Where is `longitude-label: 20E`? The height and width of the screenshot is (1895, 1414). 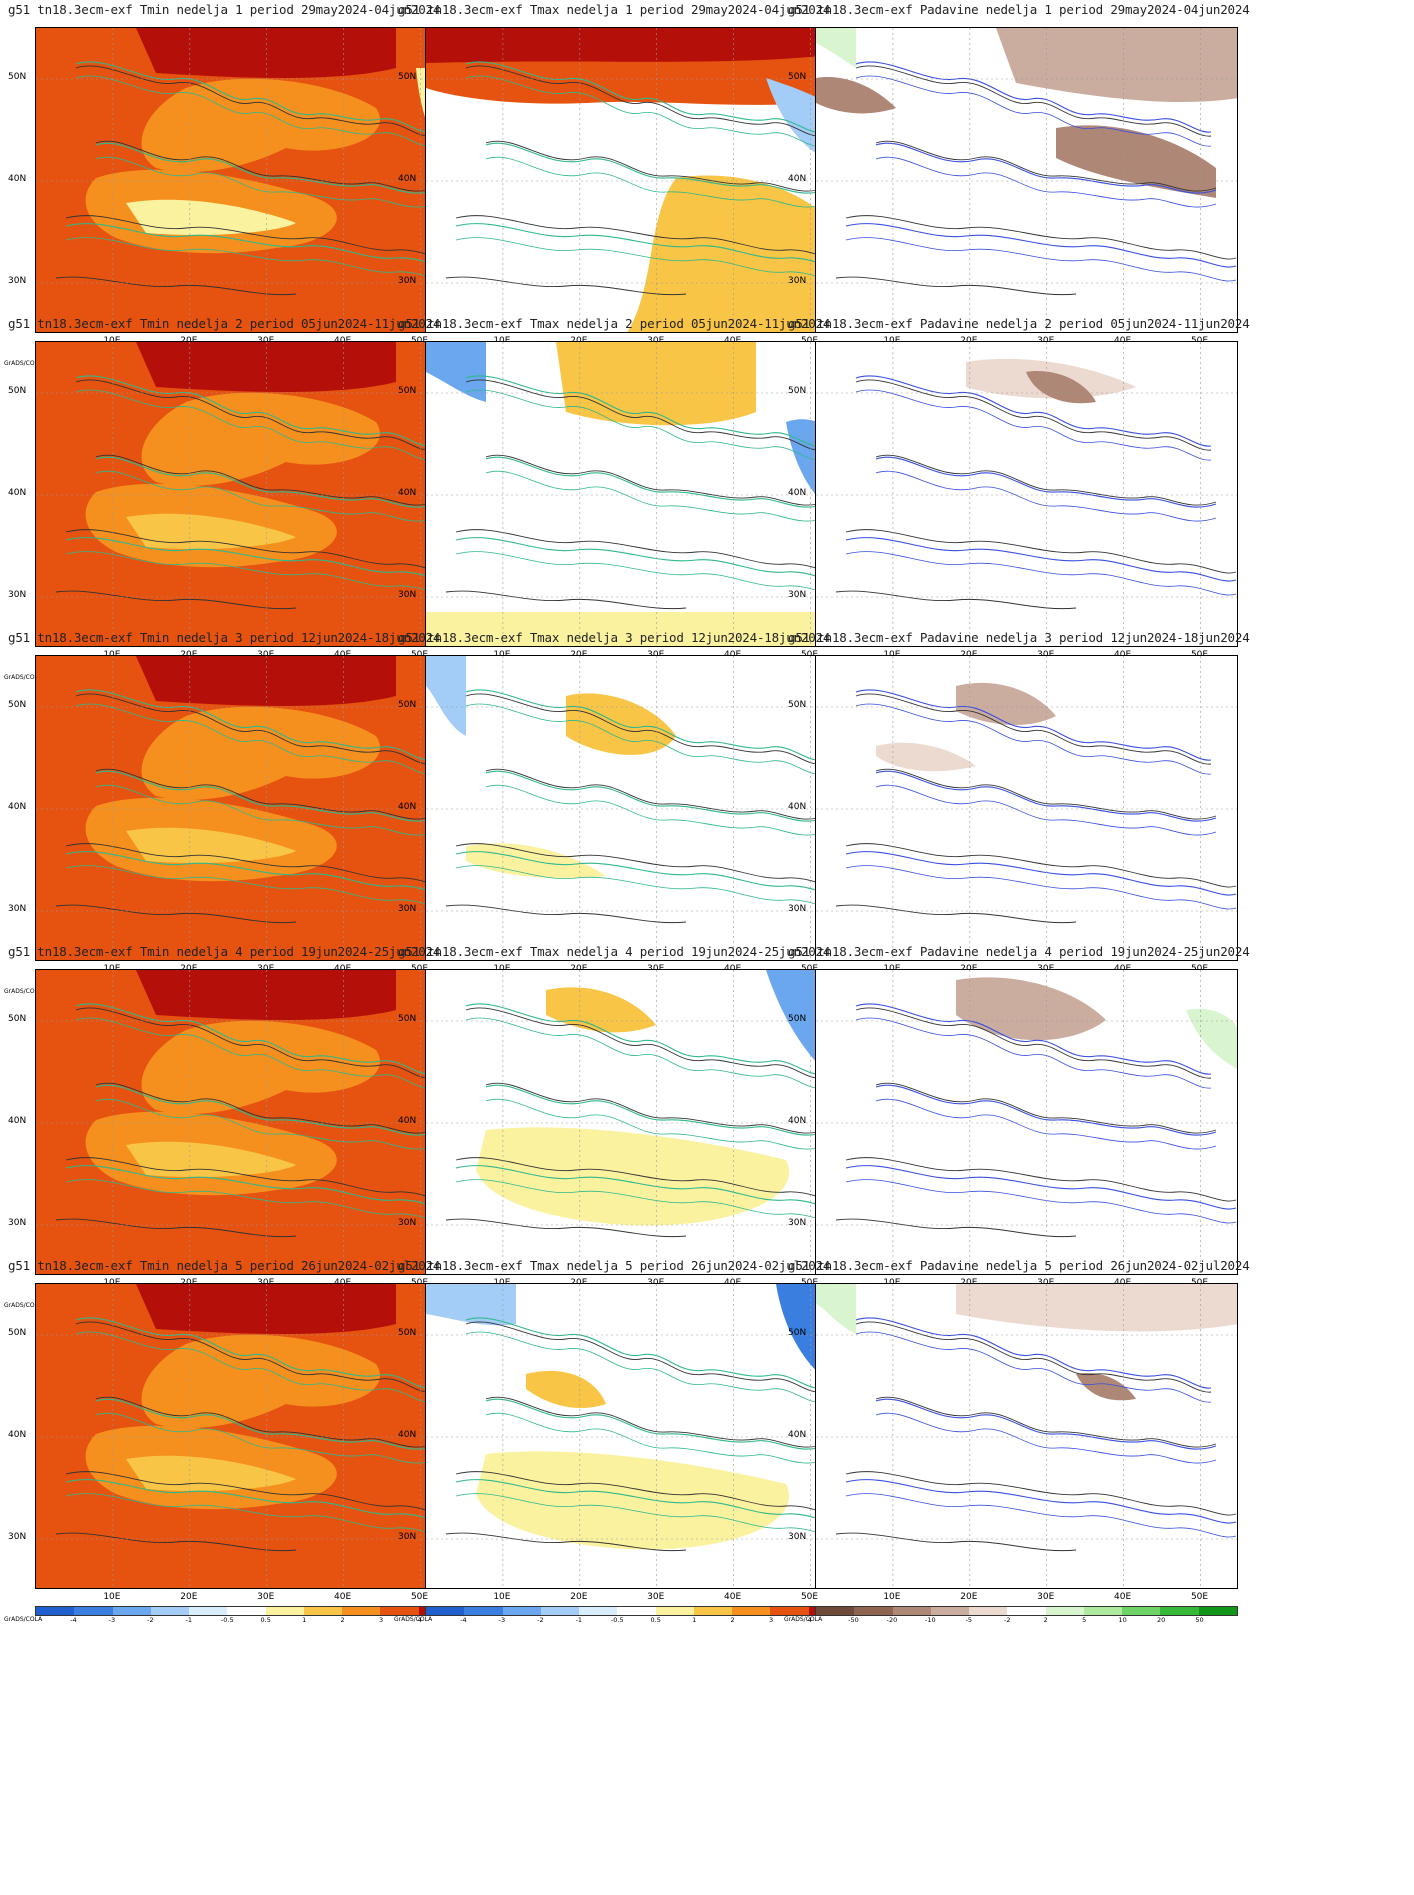 longitude-label: 20E is located at coordinates (189, 1597).